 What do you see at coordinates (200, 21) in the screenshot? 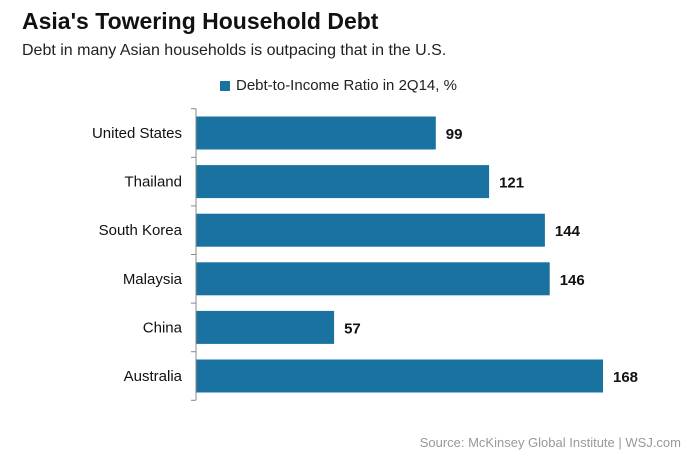
I see `chart-title: Asia's Towering Household Debt` at bounding box center [200, 21].